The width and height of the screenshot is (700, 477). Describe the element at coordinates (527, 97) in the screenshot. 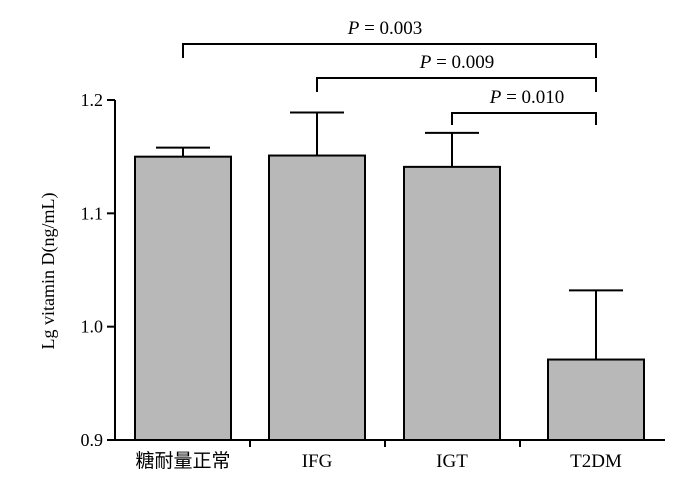

I see `p-value-label: P = 0.010` at that location.